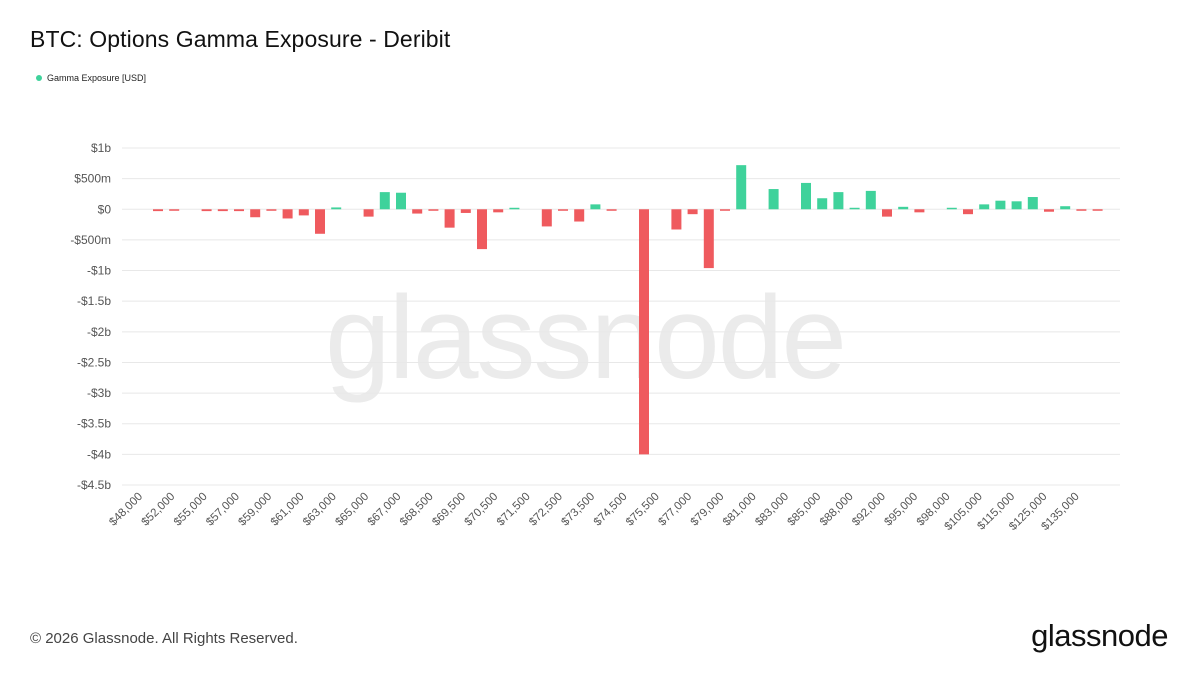  Describe the element at coordinates (223, 510) in the screenshot. I see `x-tick-label: $57,000` at that location.